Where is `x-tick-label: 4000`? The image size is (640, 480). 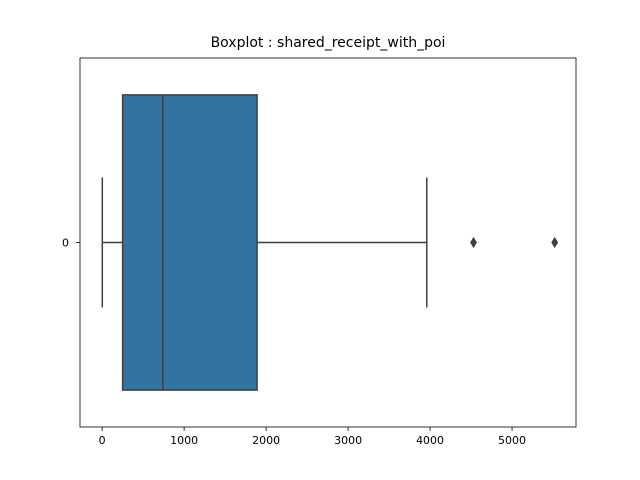
x-tick-label: 4000 is located at coordinates (430, 440).